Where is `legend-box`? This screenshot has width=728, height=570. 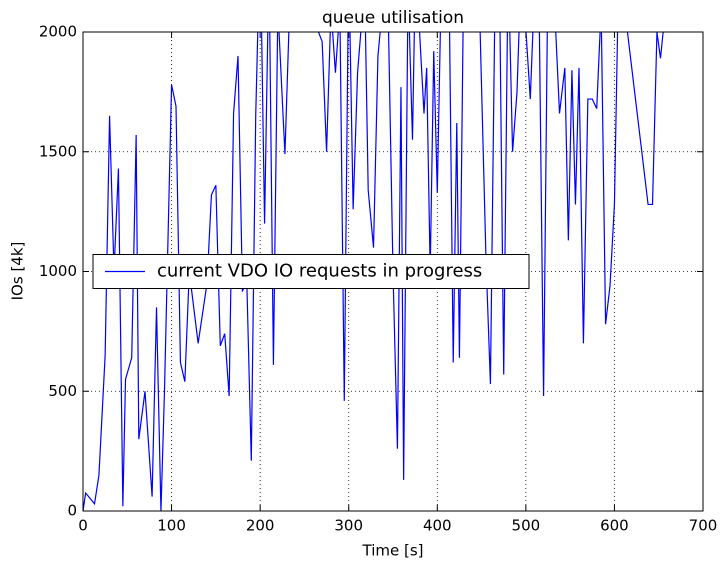 legend-box is located at coordinates (311, 271).